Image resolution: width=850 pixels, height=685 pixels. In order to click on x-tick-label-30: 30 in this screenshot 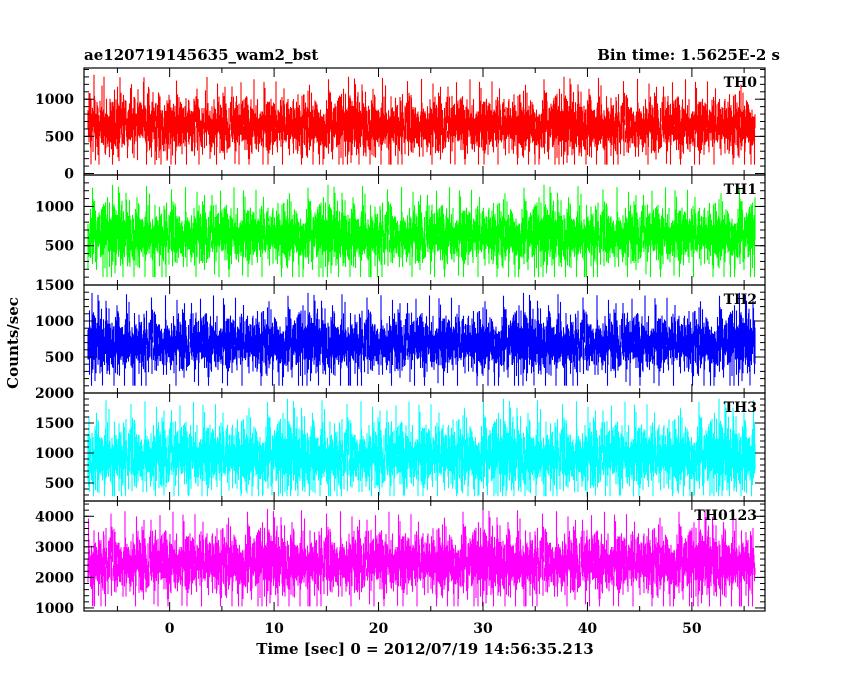, I will do `click(483, 629)`.